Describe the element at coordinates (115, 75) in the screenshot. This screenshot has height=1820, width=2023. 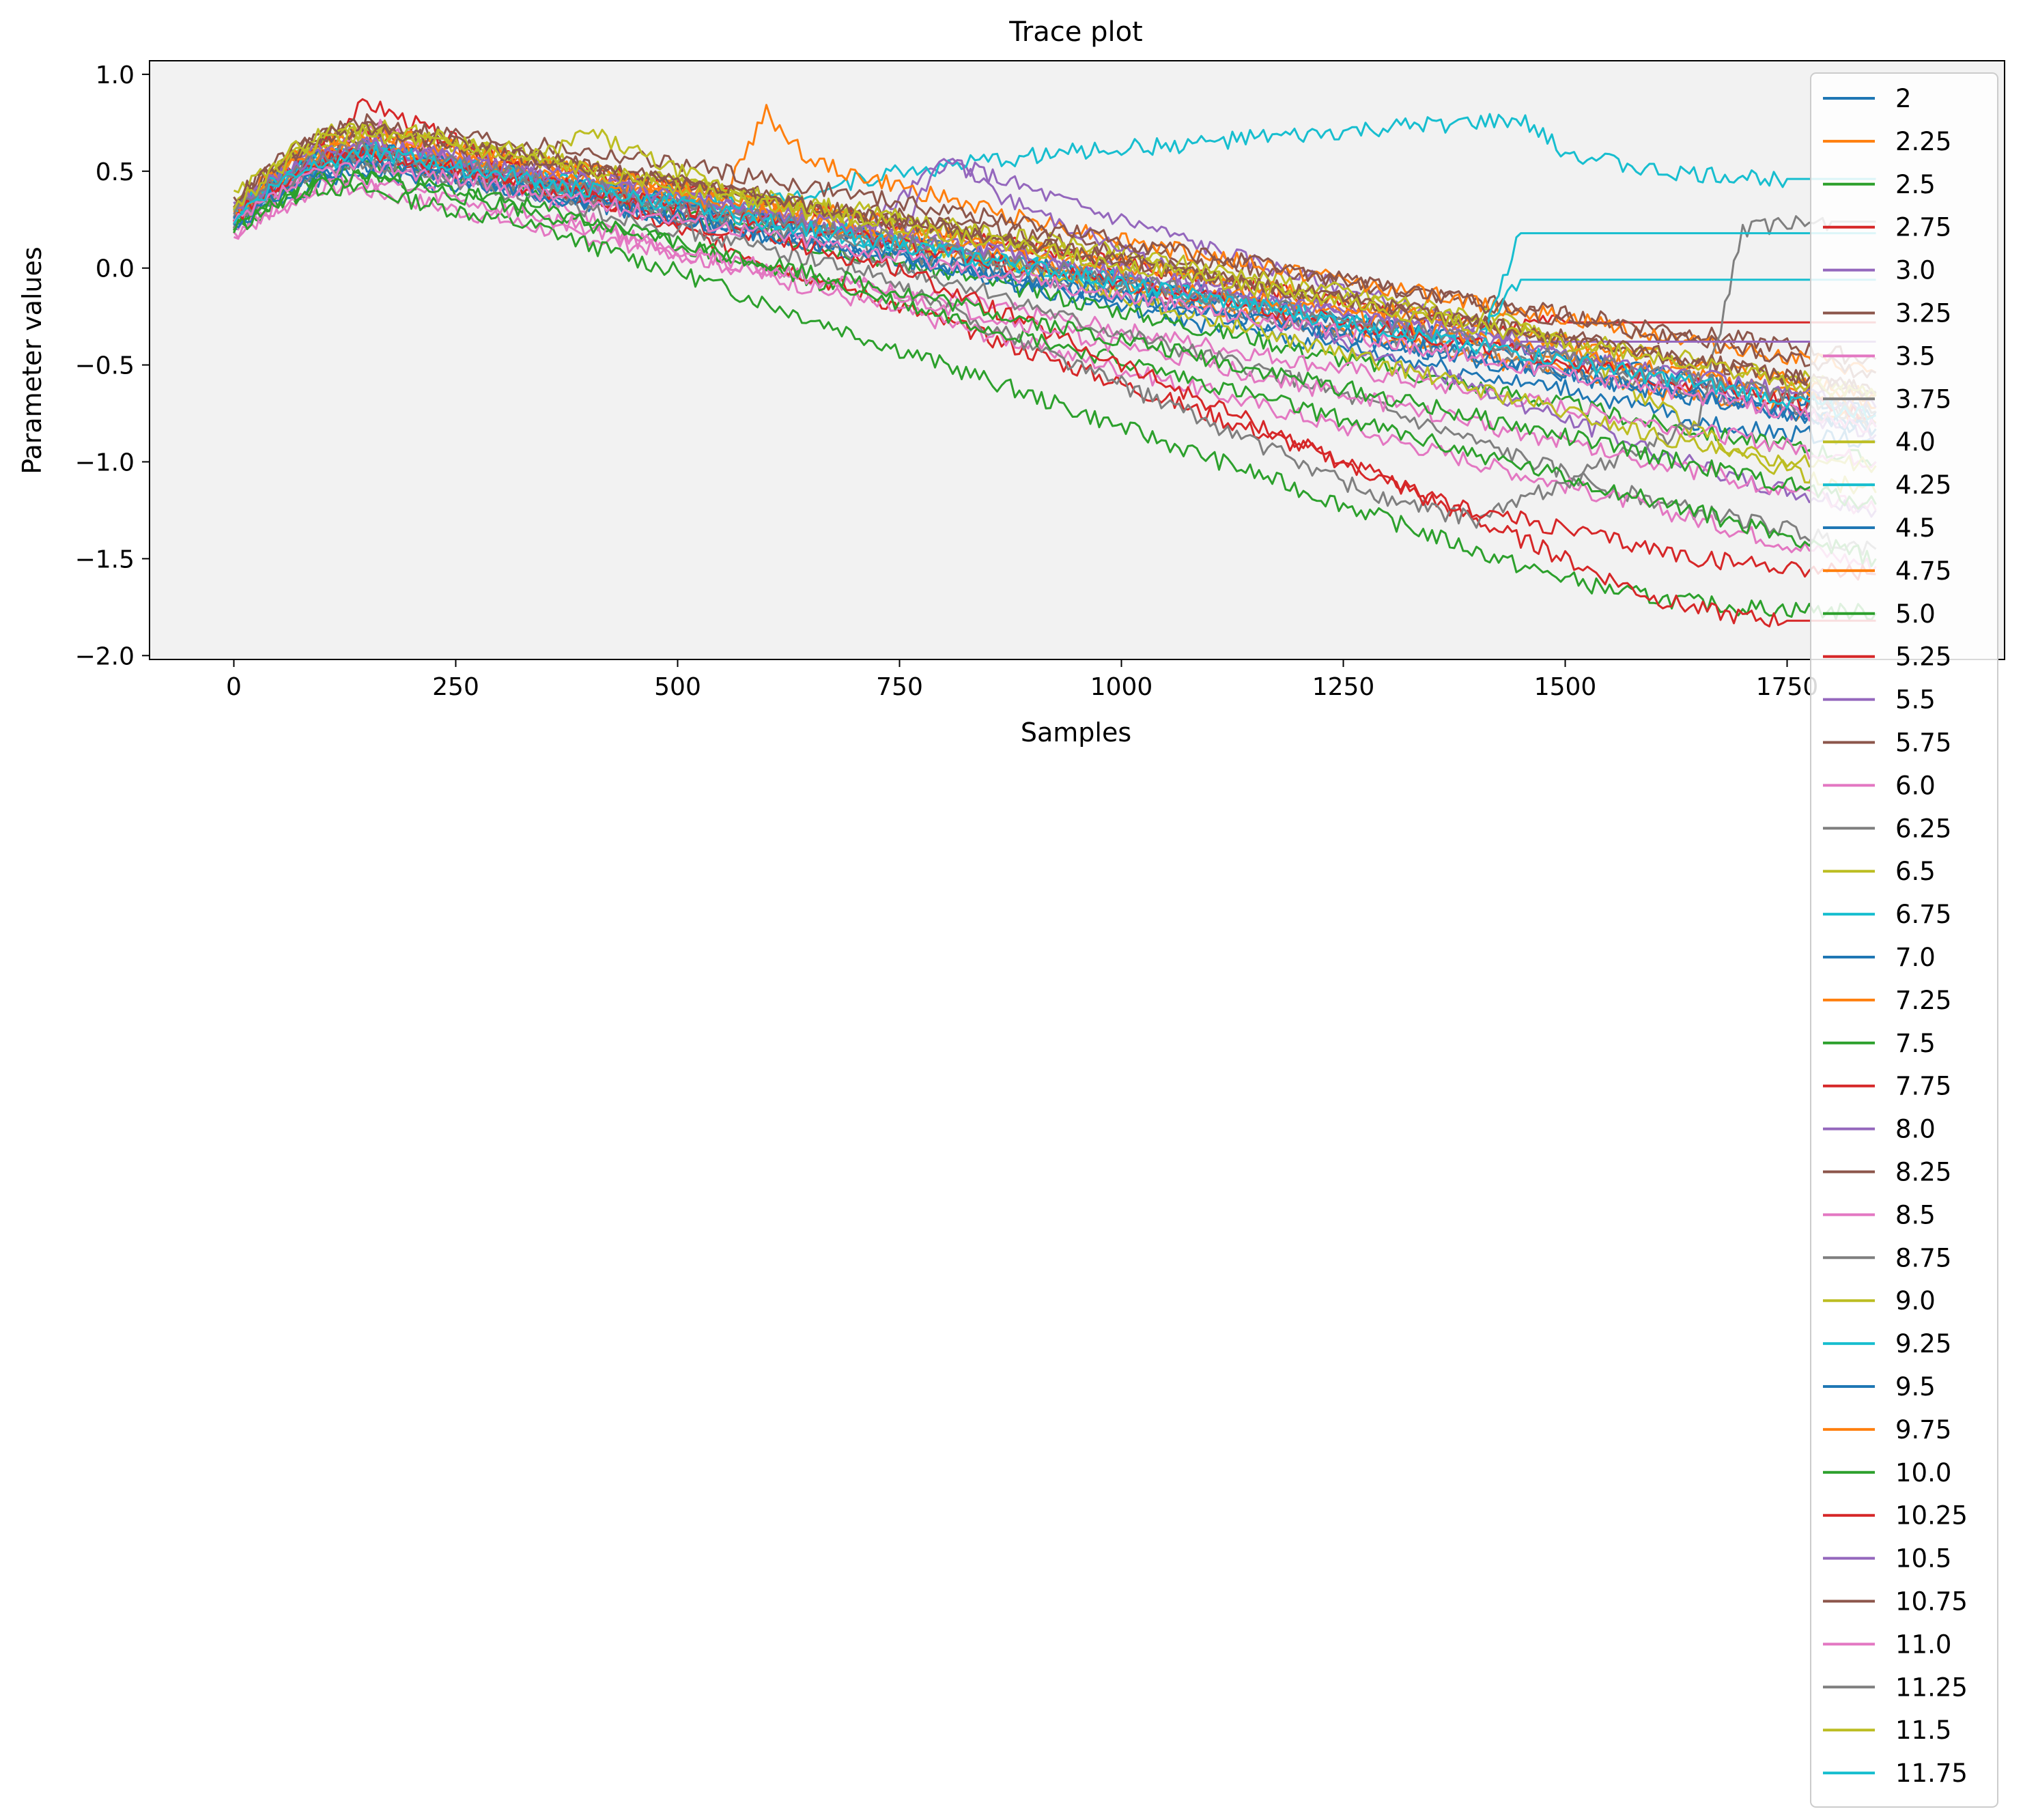
I see `y-tick-label: 1.0` at that location.